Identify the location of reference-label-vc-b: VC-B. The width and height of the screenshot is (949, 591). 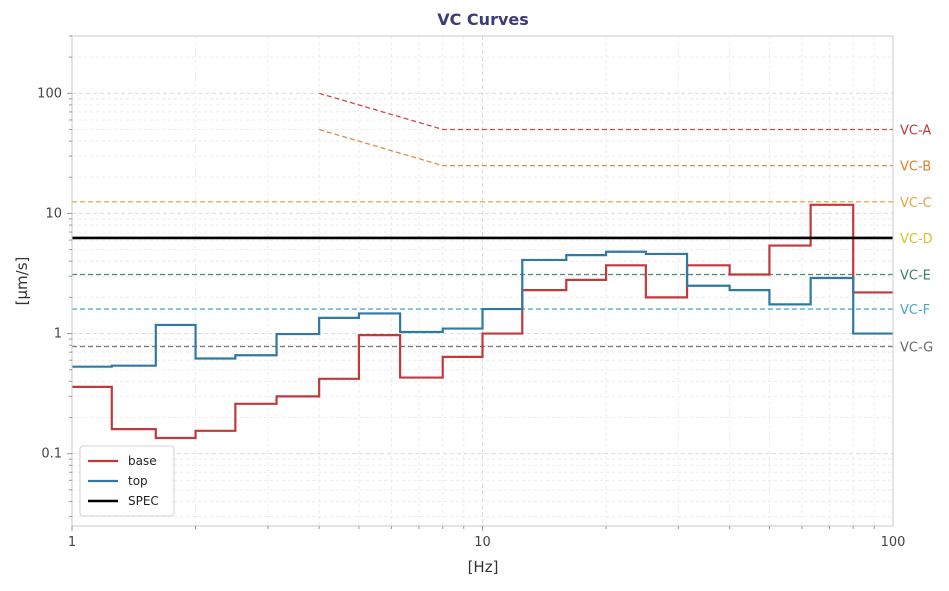
(915, 167).